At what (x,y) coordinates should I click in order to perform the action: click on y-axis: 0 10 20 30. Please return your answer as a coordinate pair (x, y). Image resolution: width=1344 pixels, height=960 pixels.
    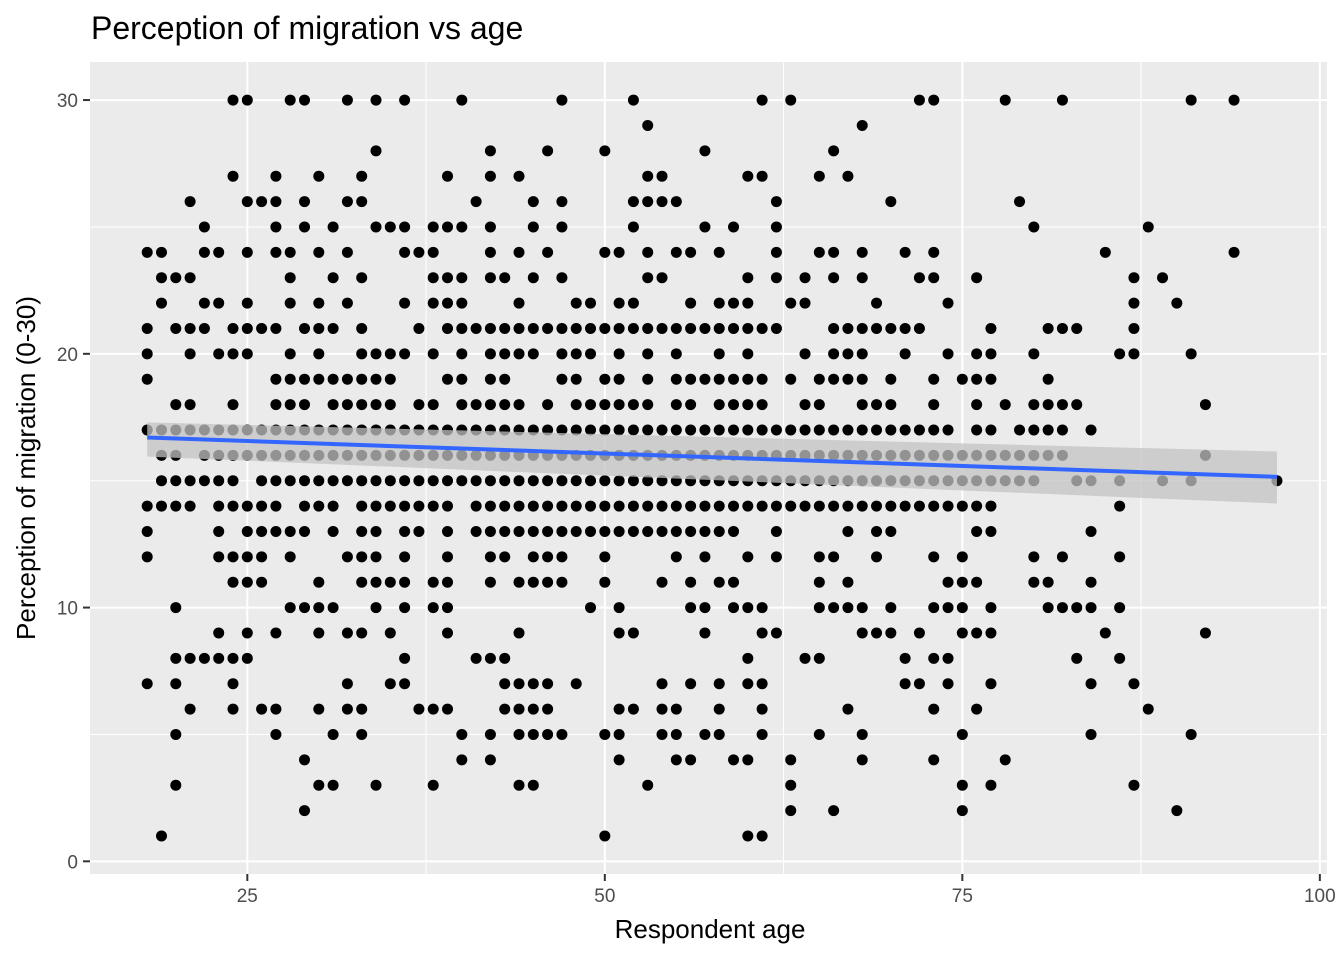
    Looking at the image, I should click on (73, 482).